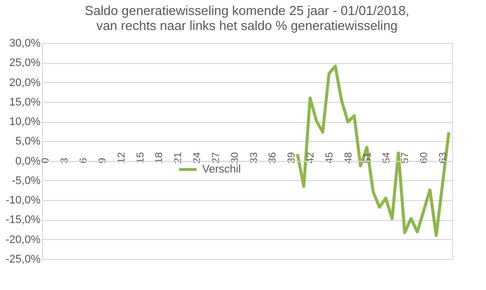 Image resolution: width=486 pixels, height=290 pixels. I want to click on x-tick-label: 48, so click(348, 158).